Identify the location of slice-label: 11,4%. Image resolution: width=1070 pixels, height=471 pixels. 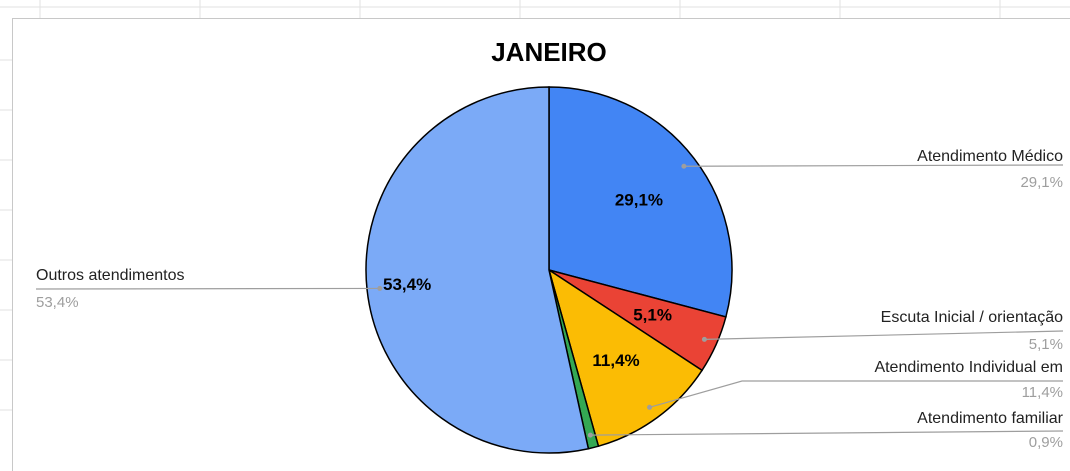
(615, 360).